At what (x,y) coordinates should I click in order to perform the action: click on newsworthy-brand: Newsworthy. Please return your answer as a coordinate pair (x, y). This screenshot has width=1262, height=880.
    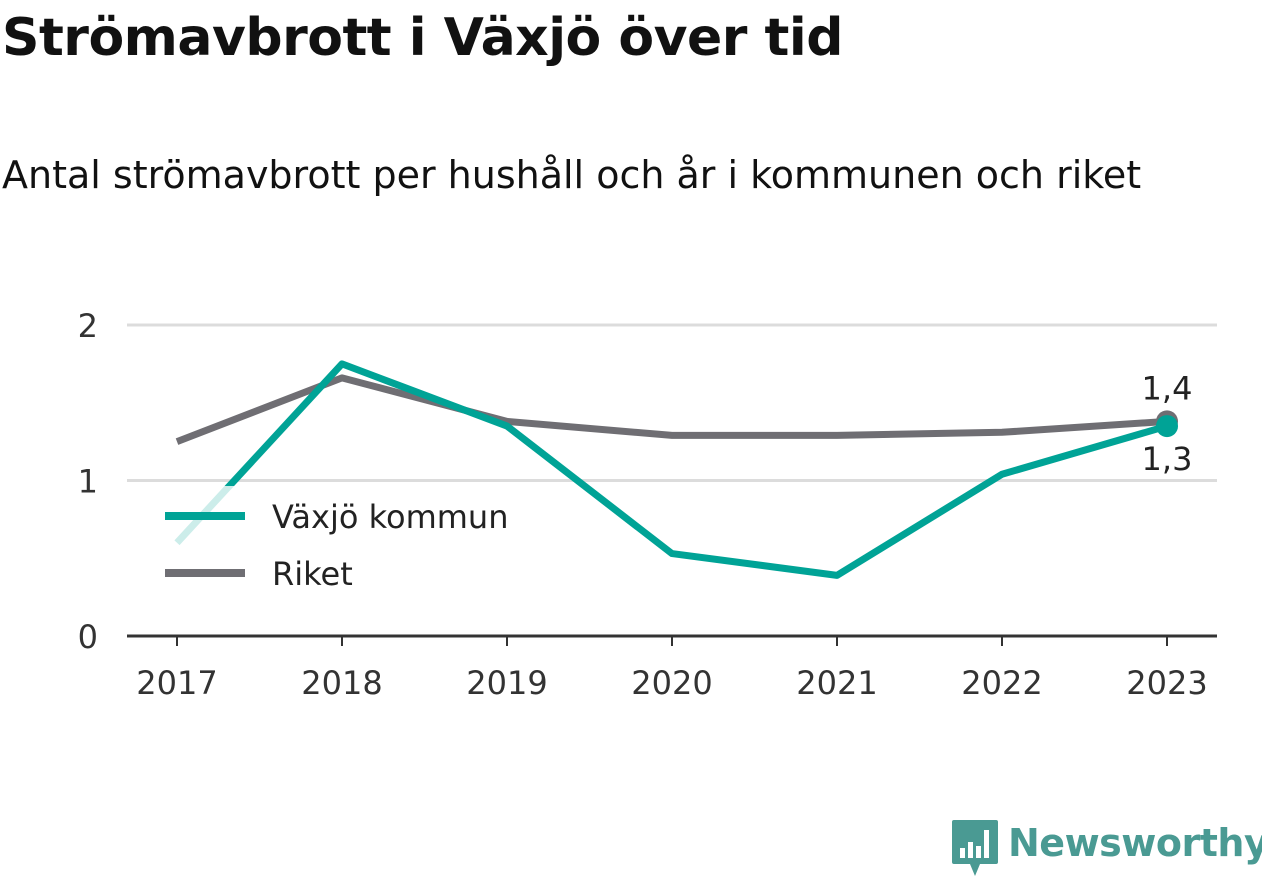
    Looking at the image, I should click on (1106, 849).